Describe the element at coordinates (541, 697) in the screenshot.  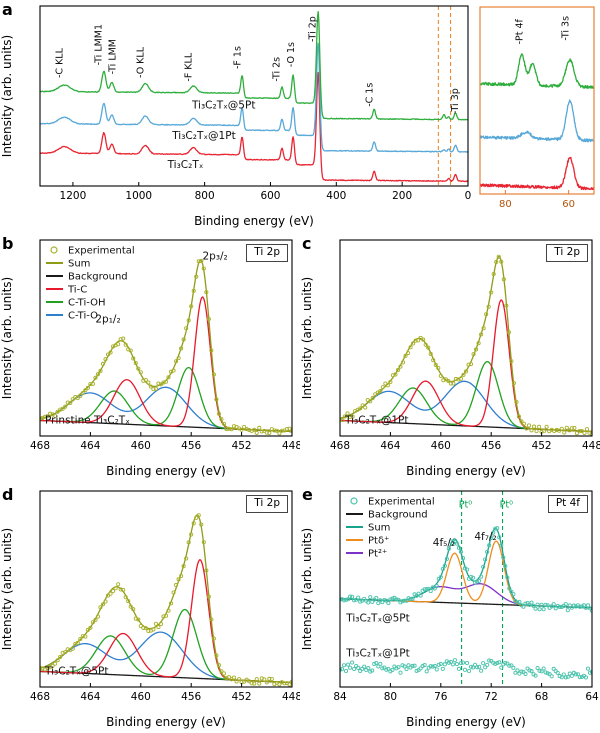
I see `svg-text: 68` at that location.